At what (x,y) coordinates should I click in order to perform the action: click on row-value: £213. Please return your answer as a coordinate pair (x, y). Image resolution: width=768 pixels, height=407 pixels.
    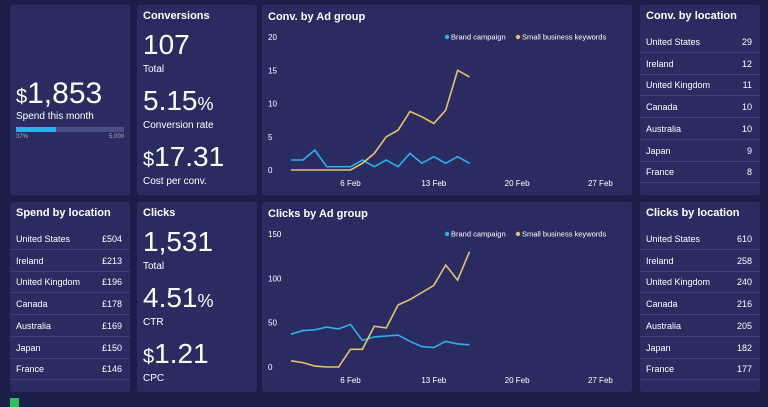
    Looking at the image, I should click on (111, 260).